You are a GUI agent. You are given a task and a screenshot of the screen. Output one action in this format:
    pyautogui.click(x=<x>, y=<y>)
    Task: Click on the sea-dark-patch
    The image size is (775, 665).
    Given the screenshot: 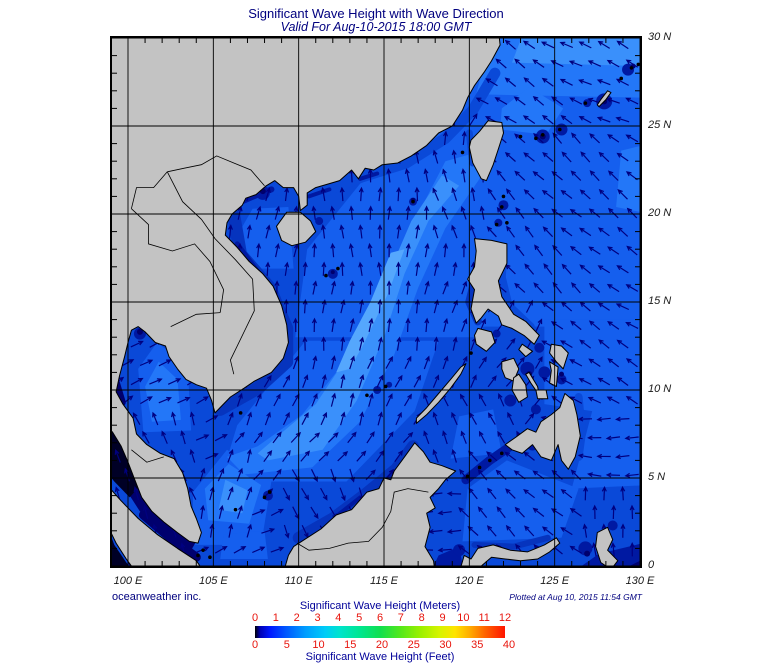 What is the action you would take?
    pyautogui.click(x=562, y=374)
    